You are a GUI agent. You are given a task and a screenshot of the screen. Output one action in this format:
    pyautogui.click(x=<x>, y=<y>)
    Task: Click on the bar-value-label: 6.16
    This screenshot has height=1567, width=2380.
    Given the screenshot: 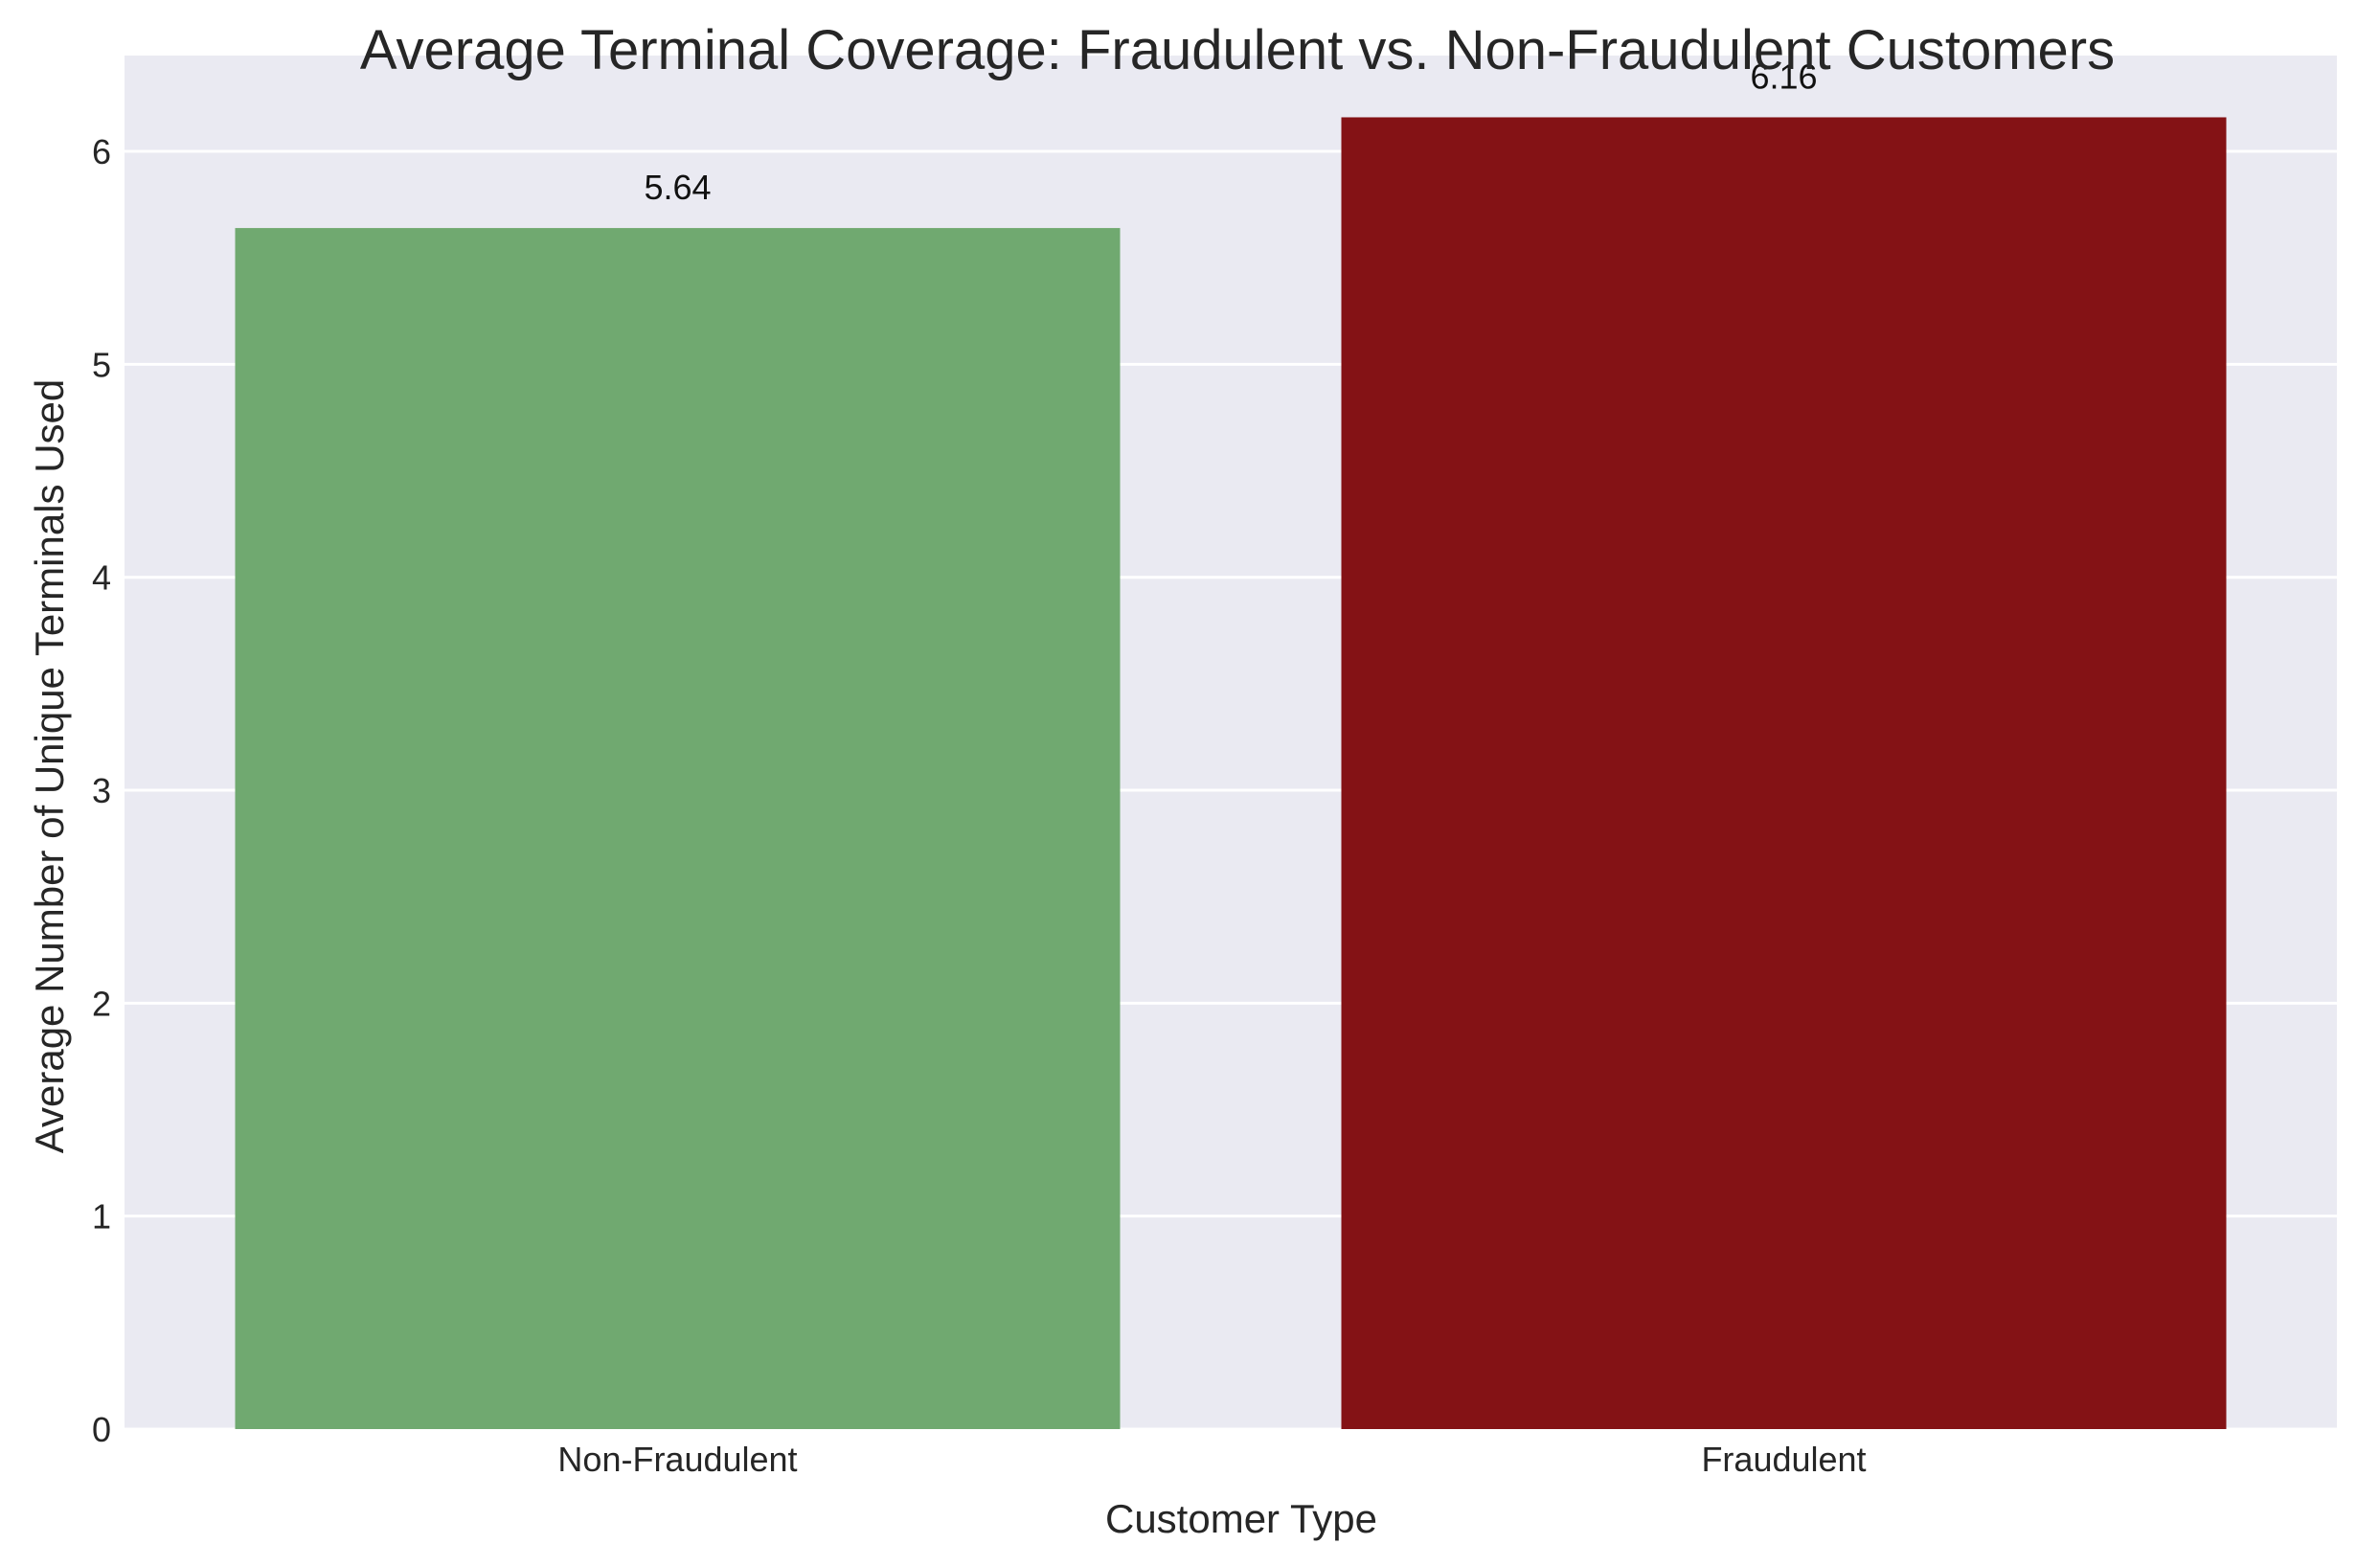 What is the action you would take?
    pyautogui.click(x=1783, y=76)
    